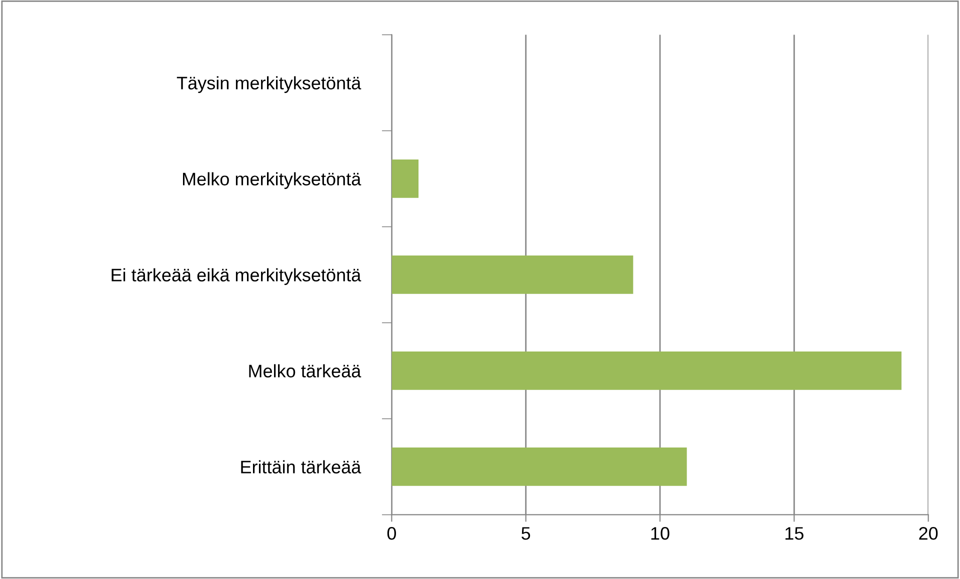 This screenshot has width=960, height=579. What do you see at coordinates (272, 181) in the screenshot?
I see `y-tick-label: Melko merkityksetöntä` at bounding box center [272, 181].